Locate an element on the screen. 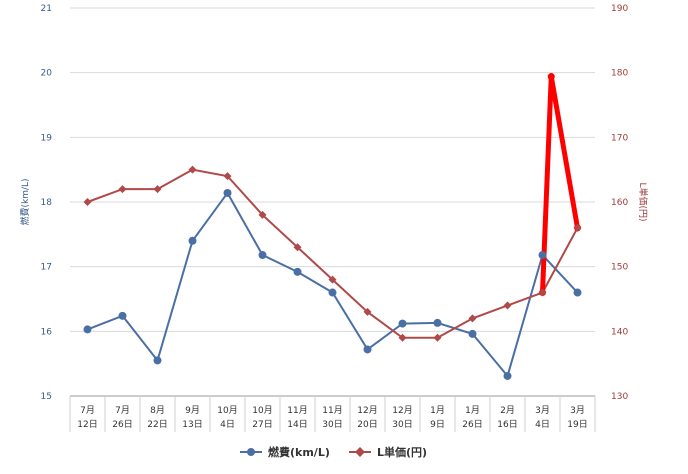 This screenshot has height=474, width=688. right-tick-label: 160 is located at coordinates (619, 203).